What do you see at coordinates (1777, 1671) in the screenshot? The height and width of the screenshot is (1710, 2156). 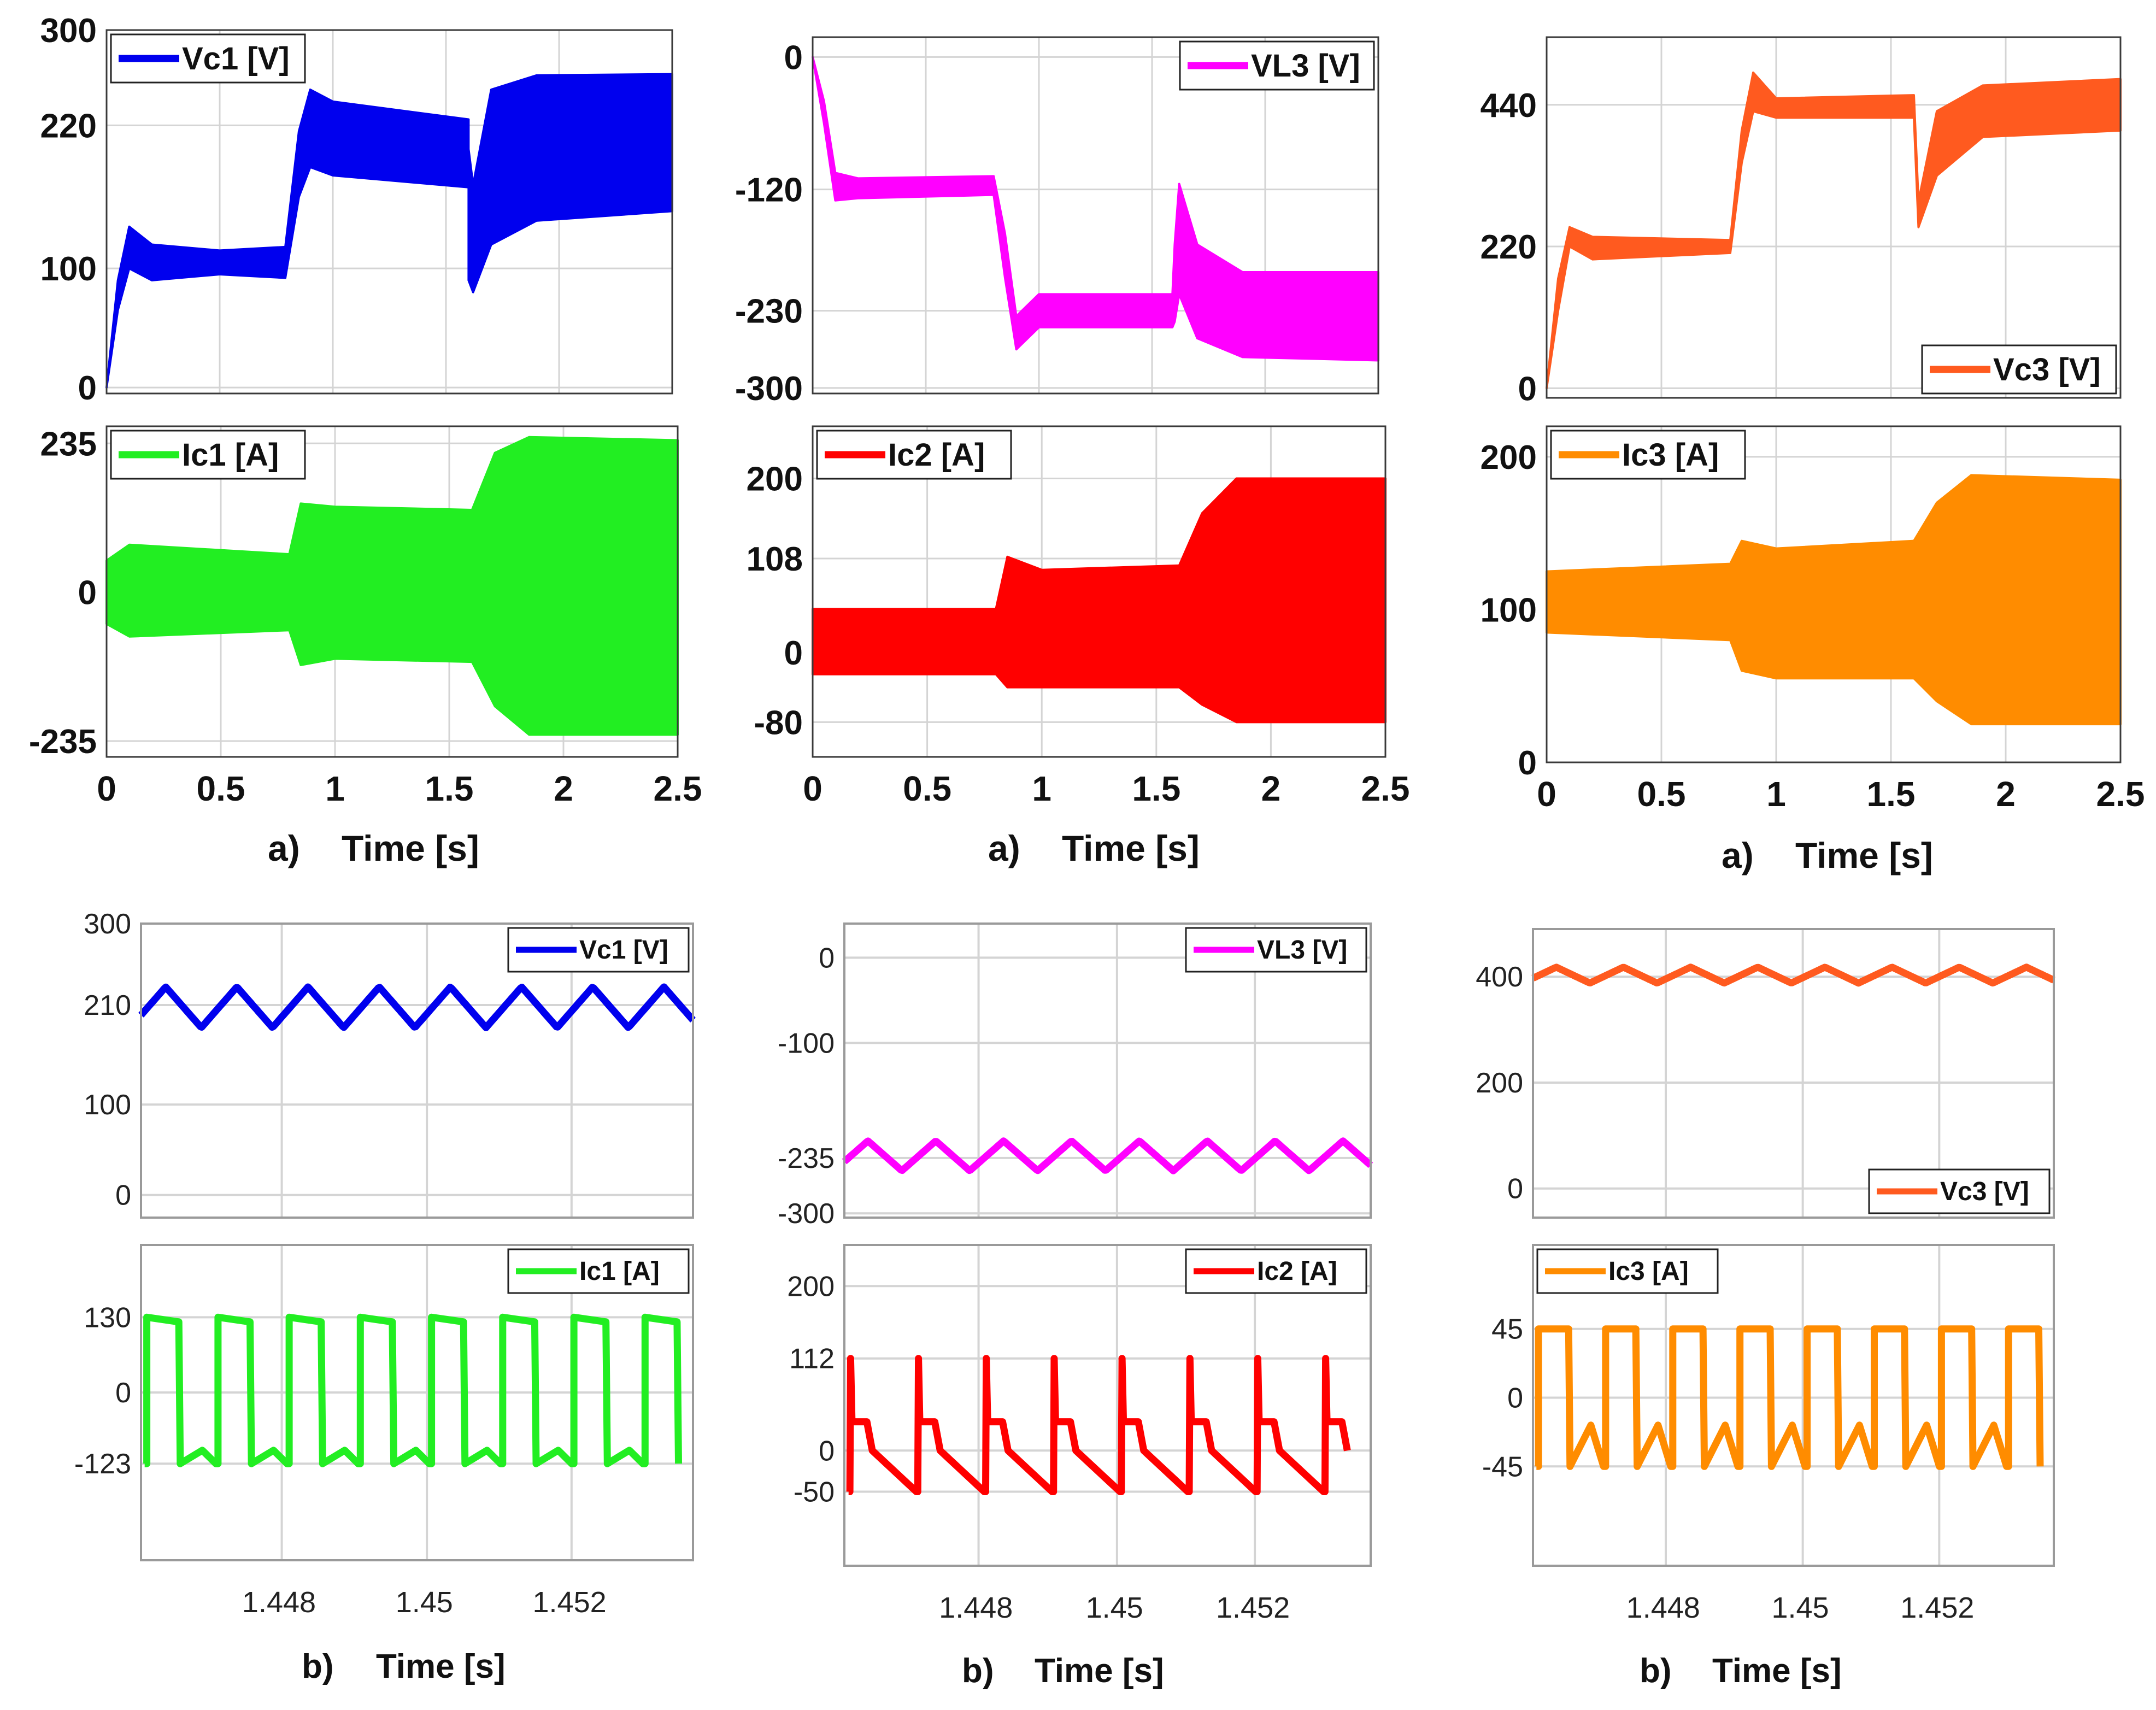 I see `caption-bottom-right-axis: Time [s]` at bounding box center [1777, 1671].